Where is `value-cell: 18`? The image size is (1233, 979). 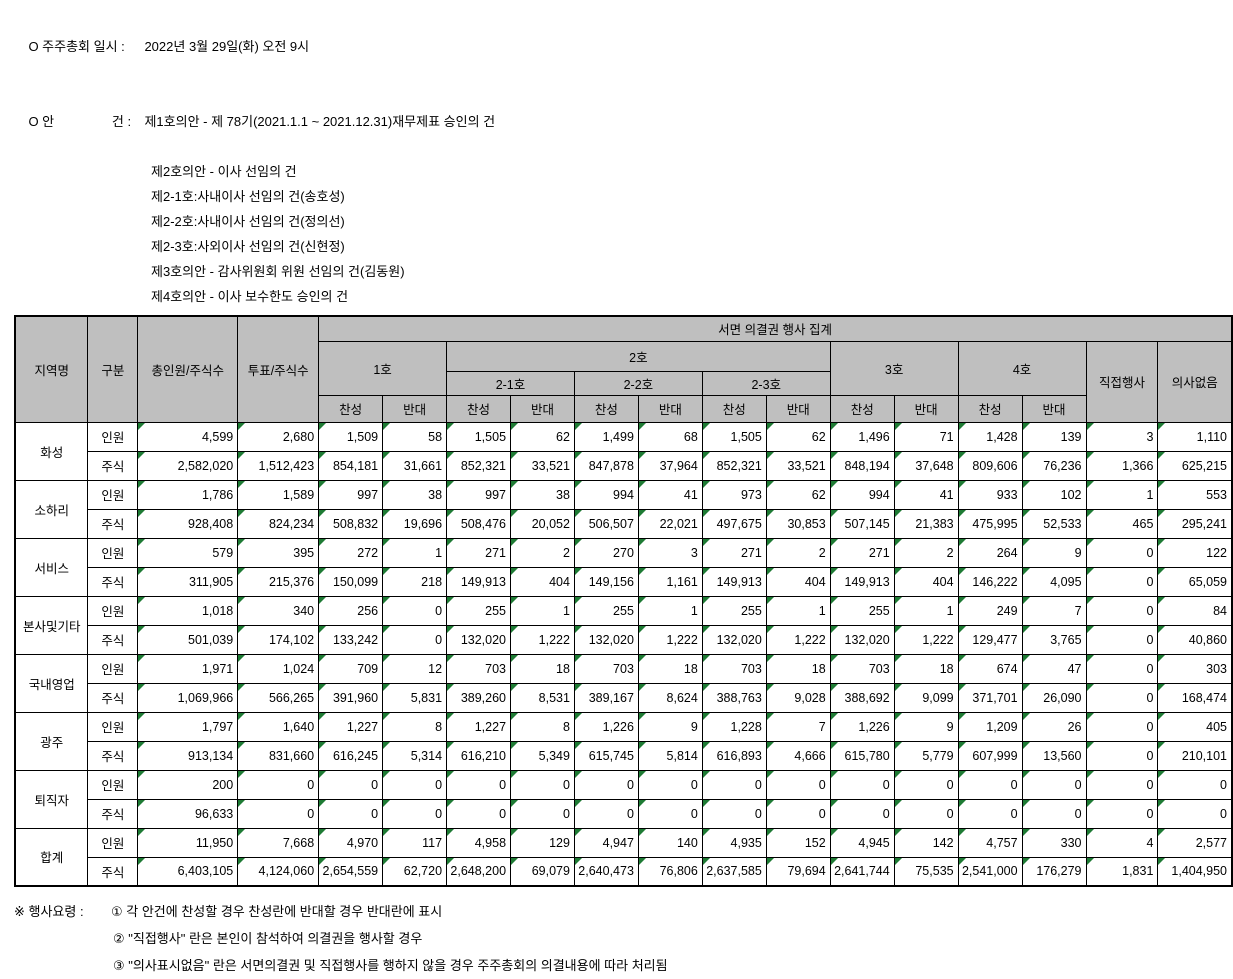 value-cell: 18 is located at coordinates (926, 668).